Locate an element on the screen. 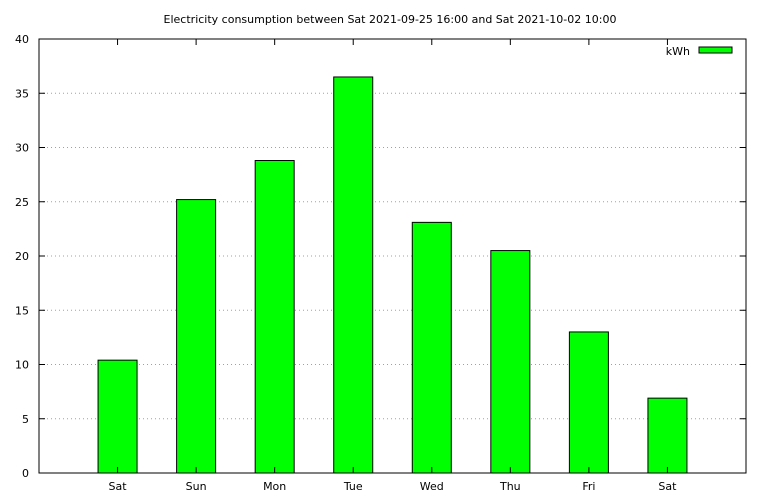 The width and height of the screenshot is (768, 500). y-tick-label: 15 is located at coordinates (22, 310).